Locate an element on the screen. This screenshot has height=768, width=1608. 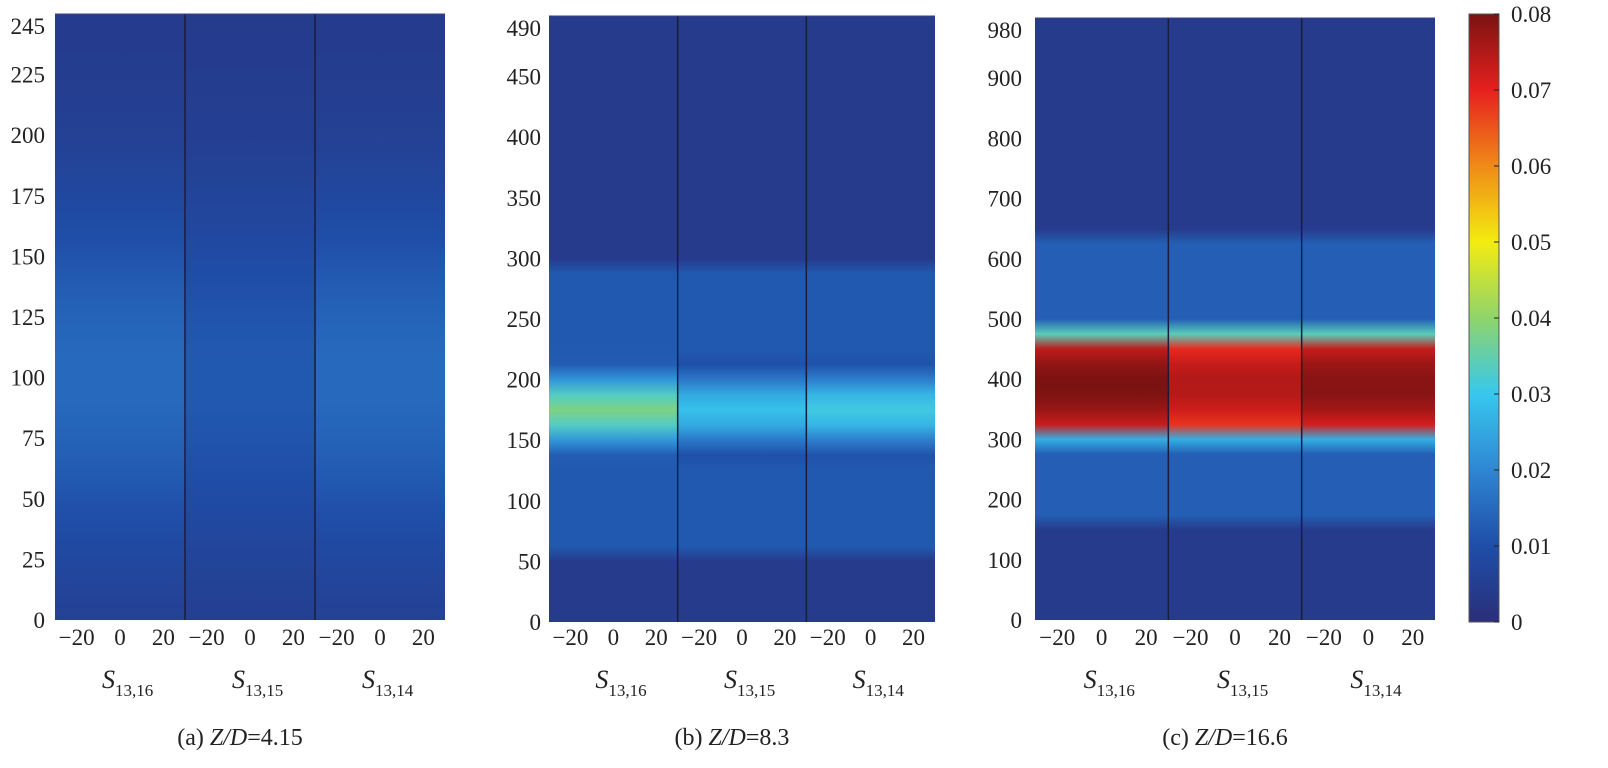
y-tick-label: 350 is located at coordinates (524, 198).